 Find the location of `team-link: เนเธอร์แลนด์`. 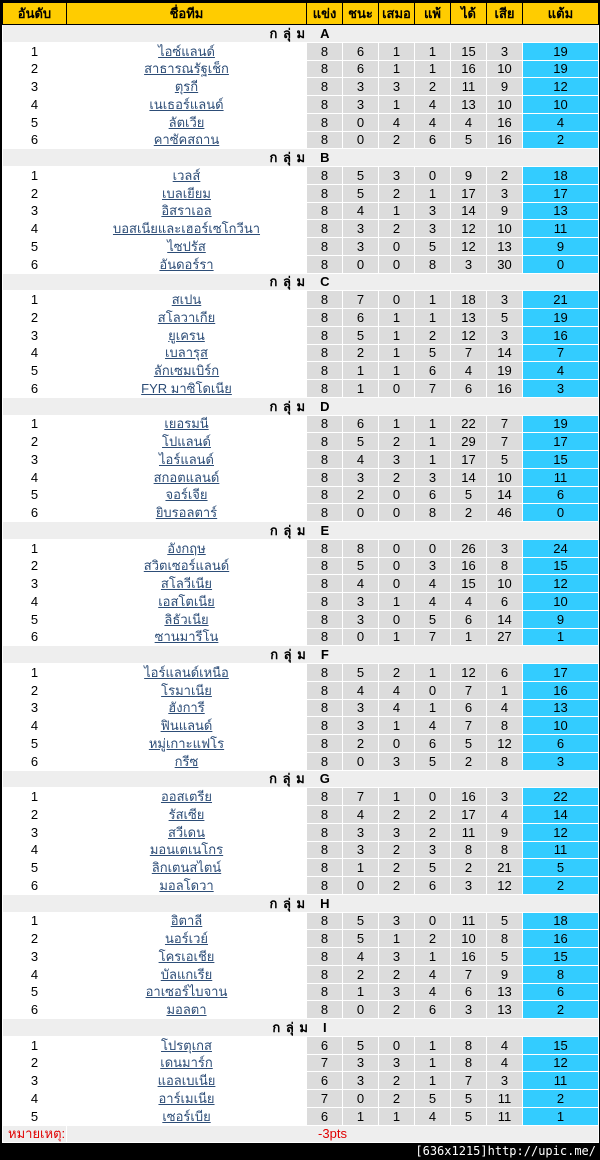

team-link: เนเธอร์แลนด์ is located at coordinates (186, 104).